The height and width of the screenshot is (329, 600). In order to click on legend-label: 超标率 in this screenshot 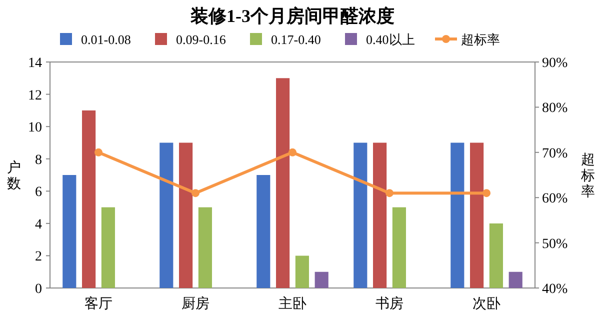, I will do `click(480, 39)`.